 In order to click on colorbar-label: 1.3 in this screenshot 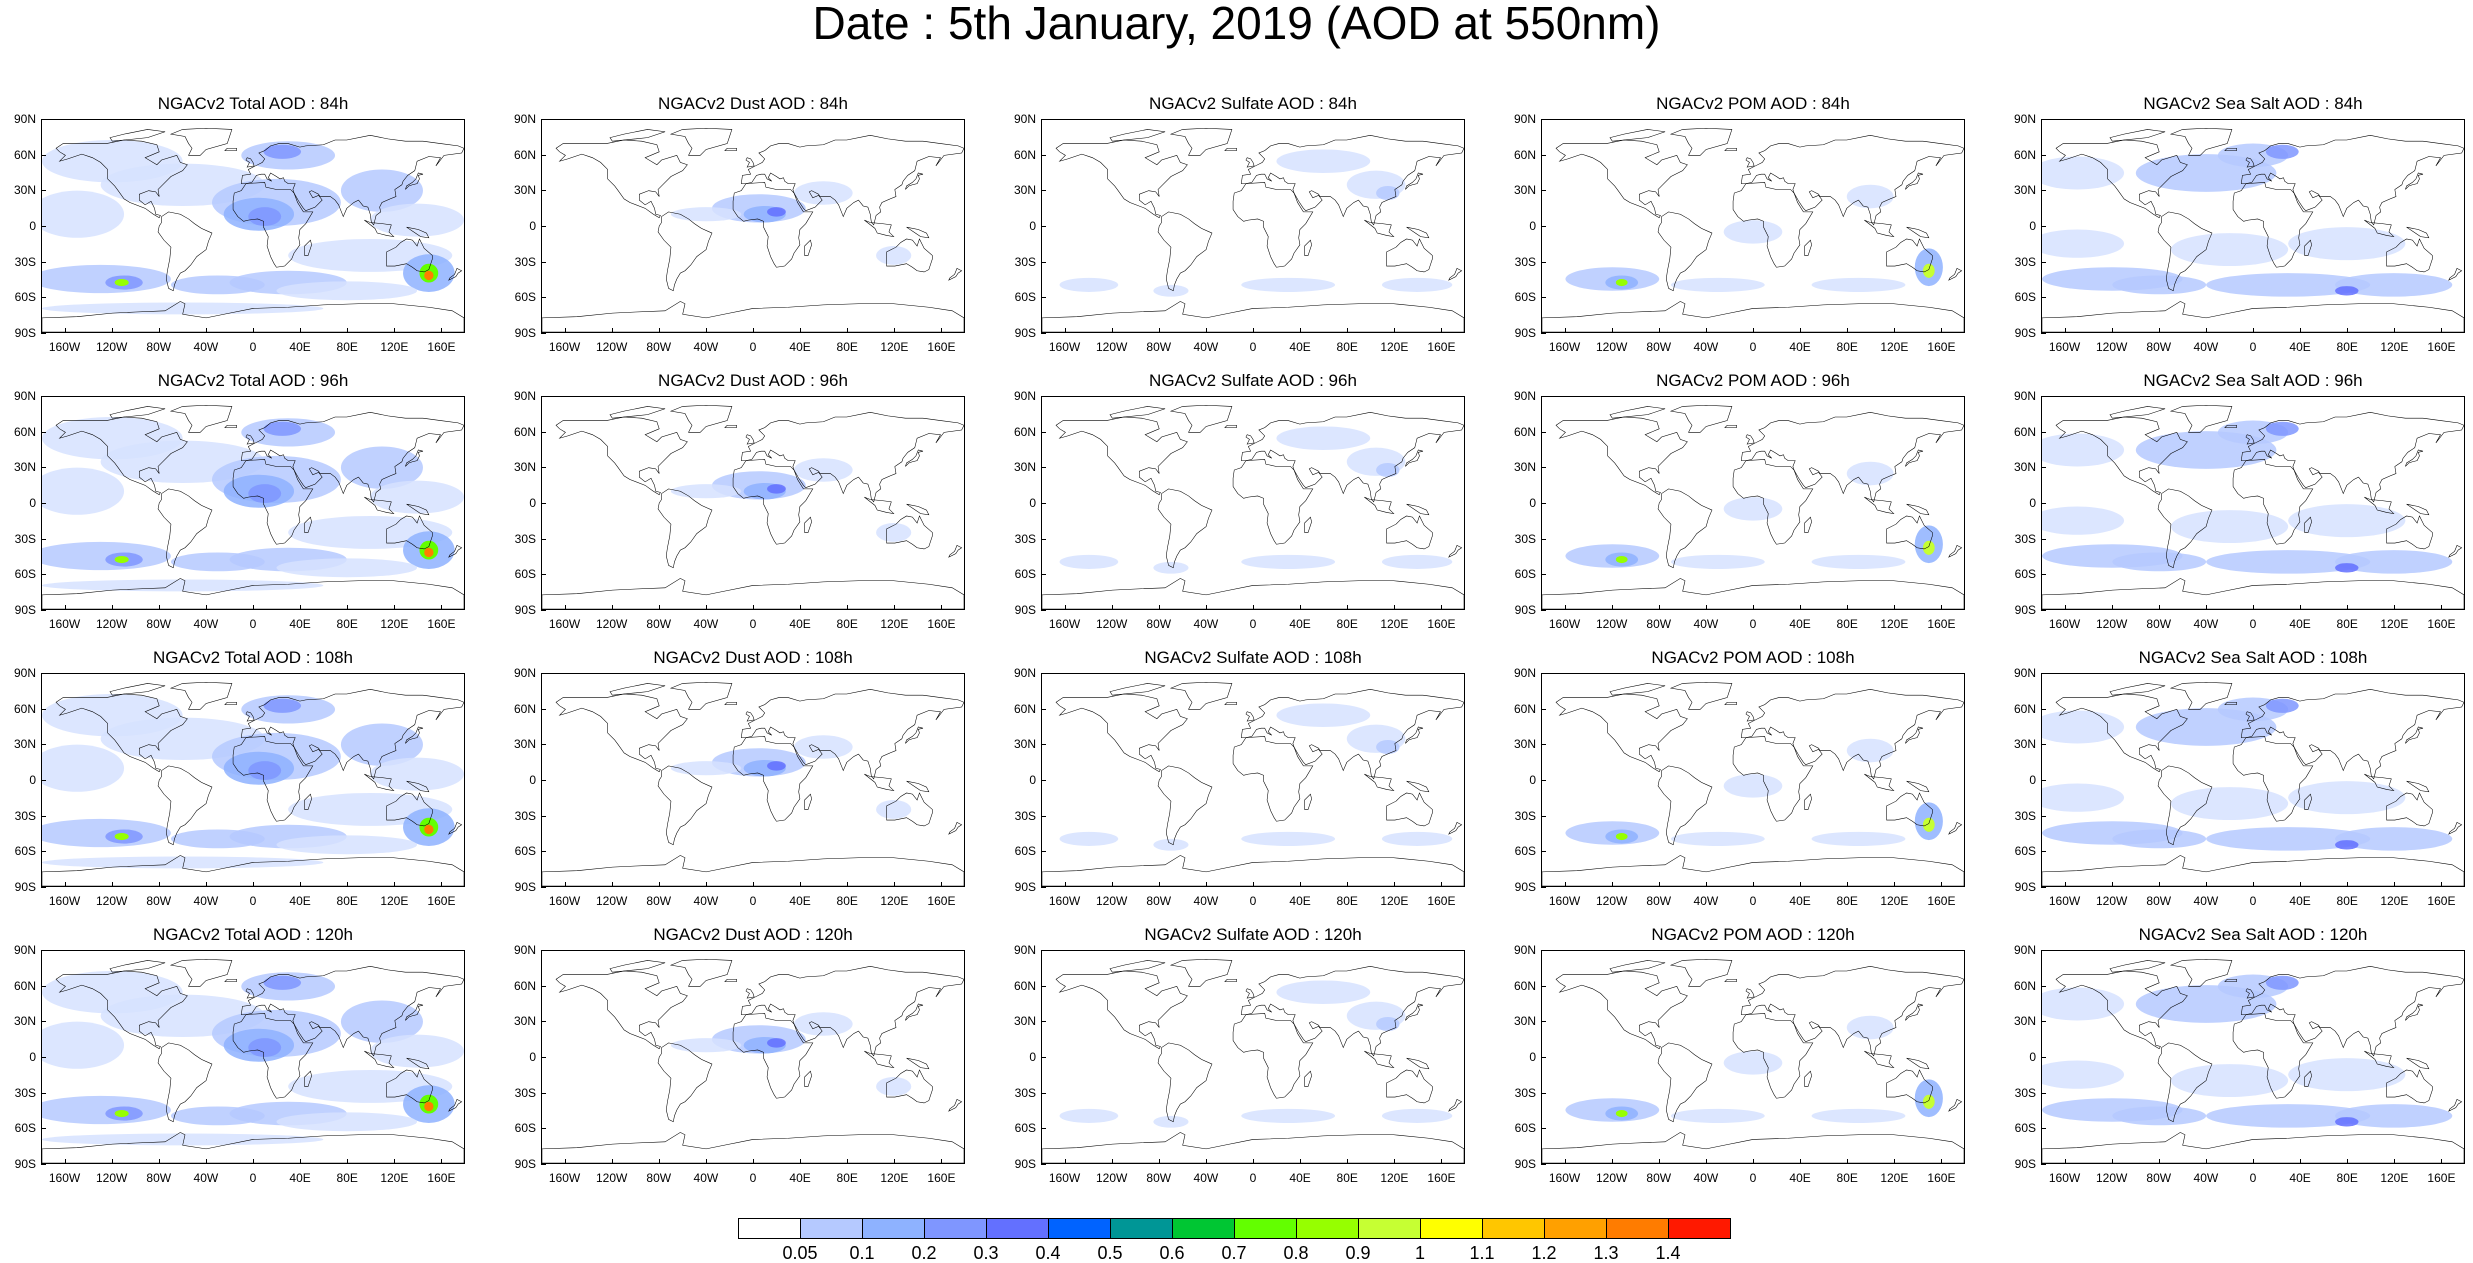, I will do `click(1606, 1253)`.